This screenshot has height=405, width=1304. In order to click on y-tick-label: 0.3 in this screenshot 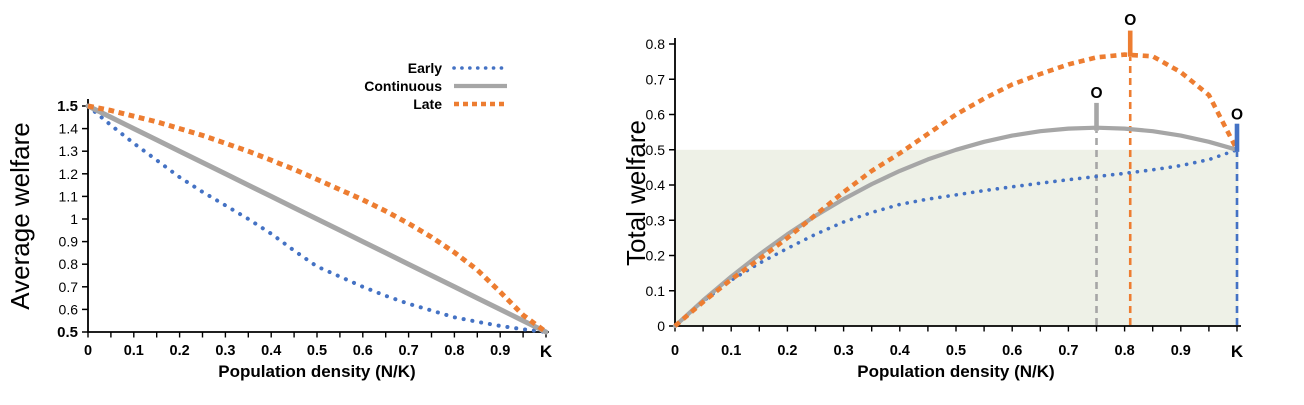, I will do `click(656, 220)`.